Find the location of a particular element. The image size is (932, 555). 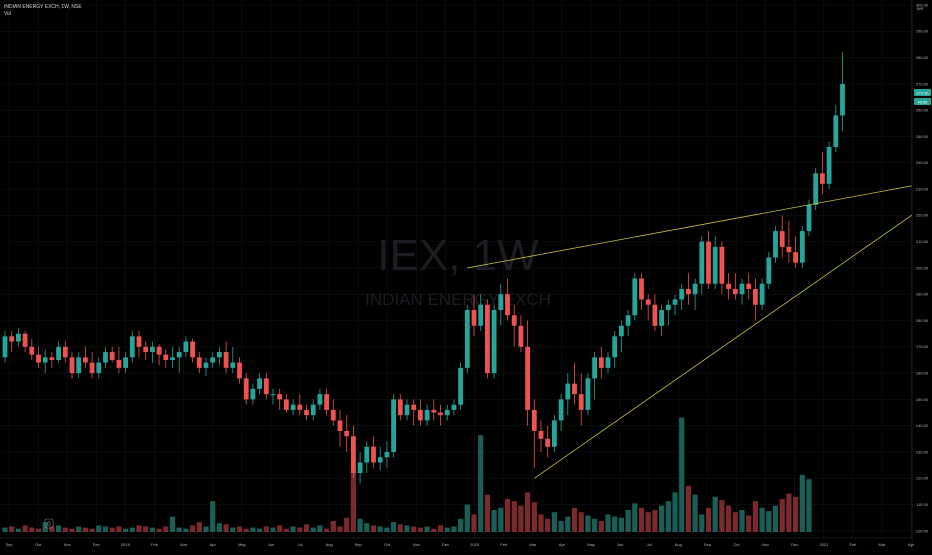

x-tick-label: Oct is located at coordinates (736, 544).